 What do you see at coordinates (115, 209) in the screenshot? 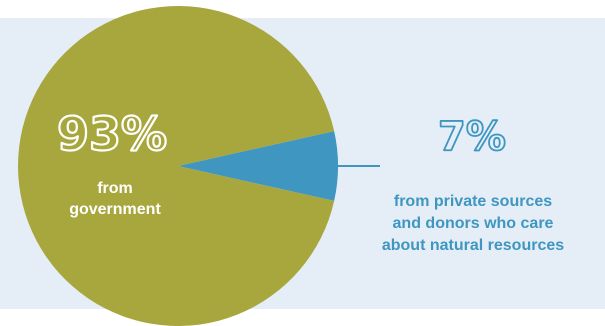
I see `government-label-line-2: government` at bounding box center [115, 209].